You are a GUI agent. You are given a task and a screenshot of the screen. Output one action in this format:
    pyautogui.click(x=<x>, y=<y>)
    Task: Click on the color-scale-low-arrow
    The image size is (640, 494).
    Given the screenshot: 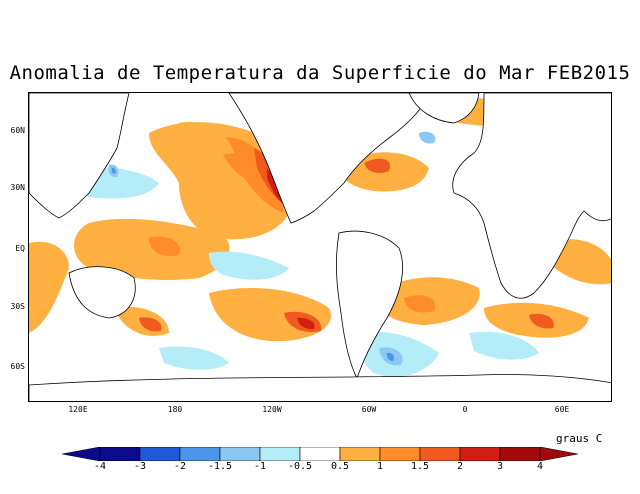 What is the action you would take?
    pyautogui.click(x=81, y=454)
    